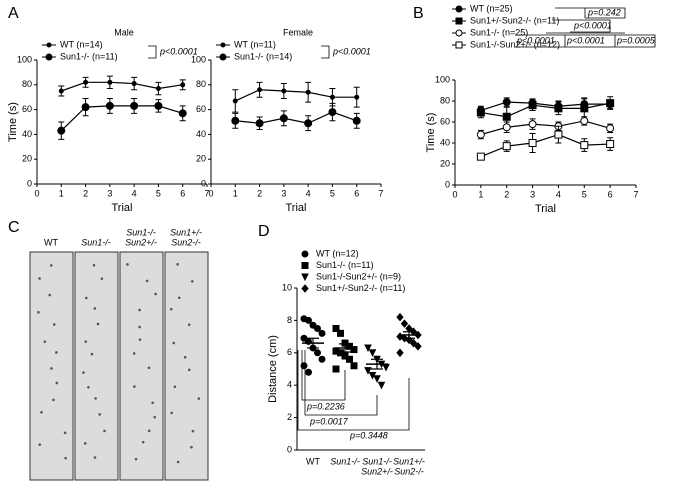 The width and height of the screenshot is (699, 489). I want to click on legend-label: Sun1-/- (n=25), so click(499, 32).